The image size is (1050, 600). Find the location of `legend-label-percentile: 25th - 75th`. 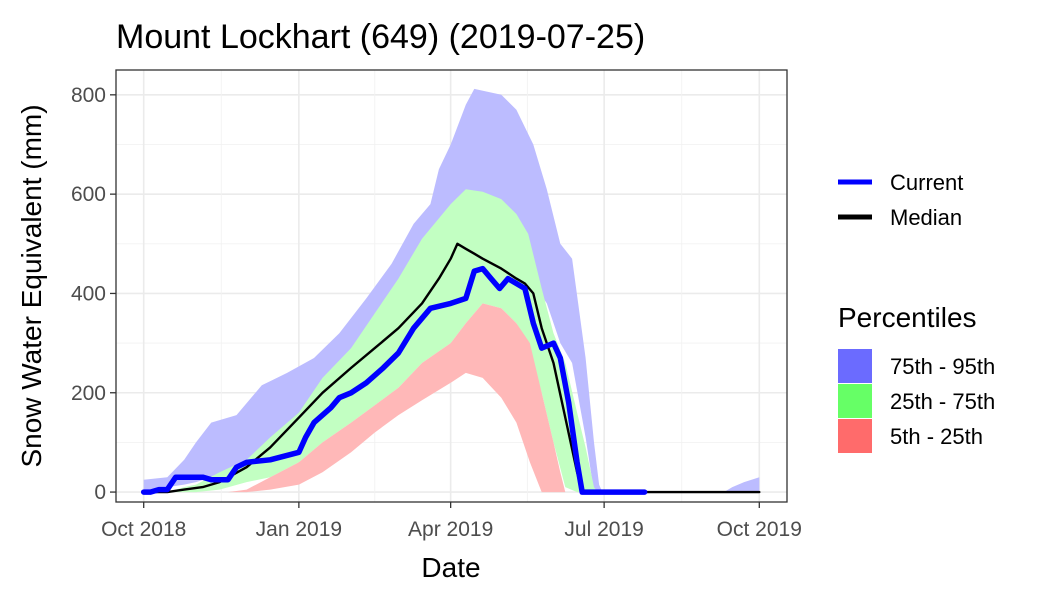

legend-label-percentile: 25th - 75th is located at coordinates (942, 401).